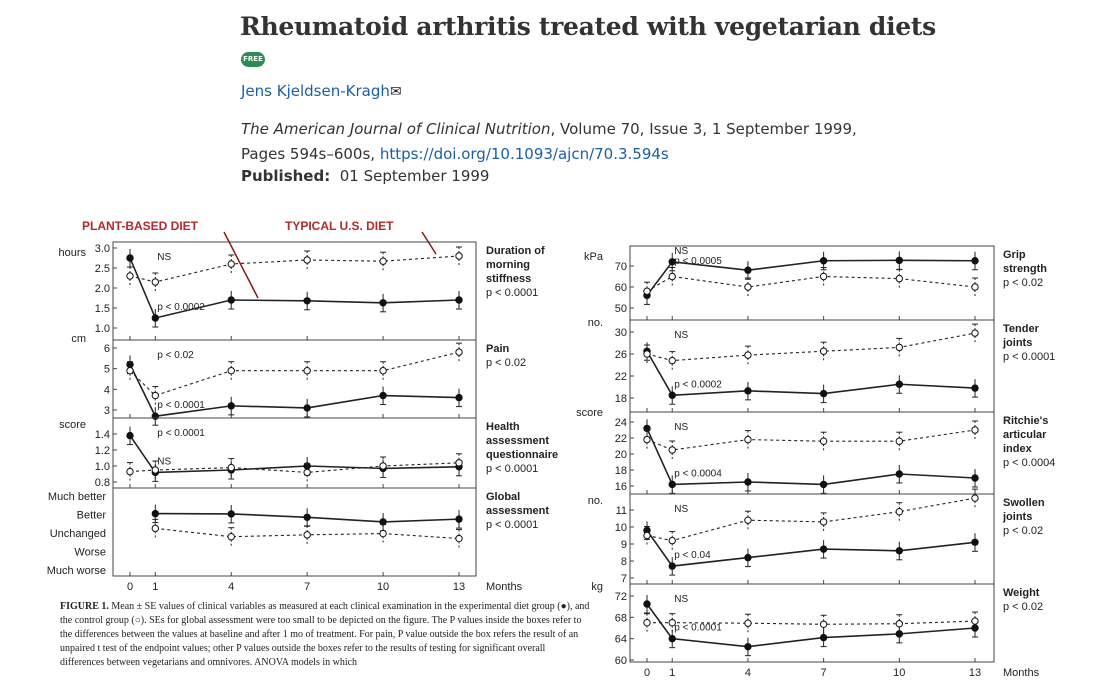 This screenshot has height=692, width=1100. Describe the element at coordinates (681, 509) in the screenshot. I see `swollen-joints-inner-label: NS` at that location.